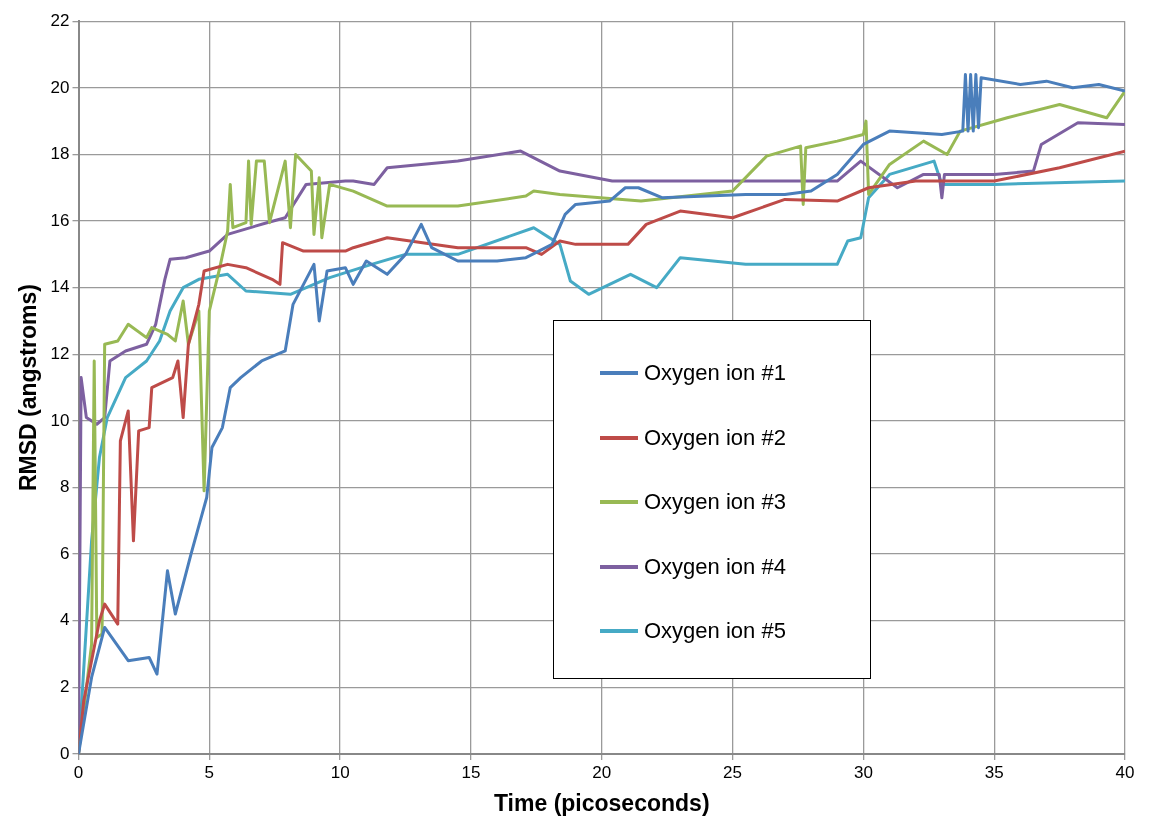 The height and width of the screenshot is (834, 1155). I want to click on y-tick-label: 22, so click(60, 20).